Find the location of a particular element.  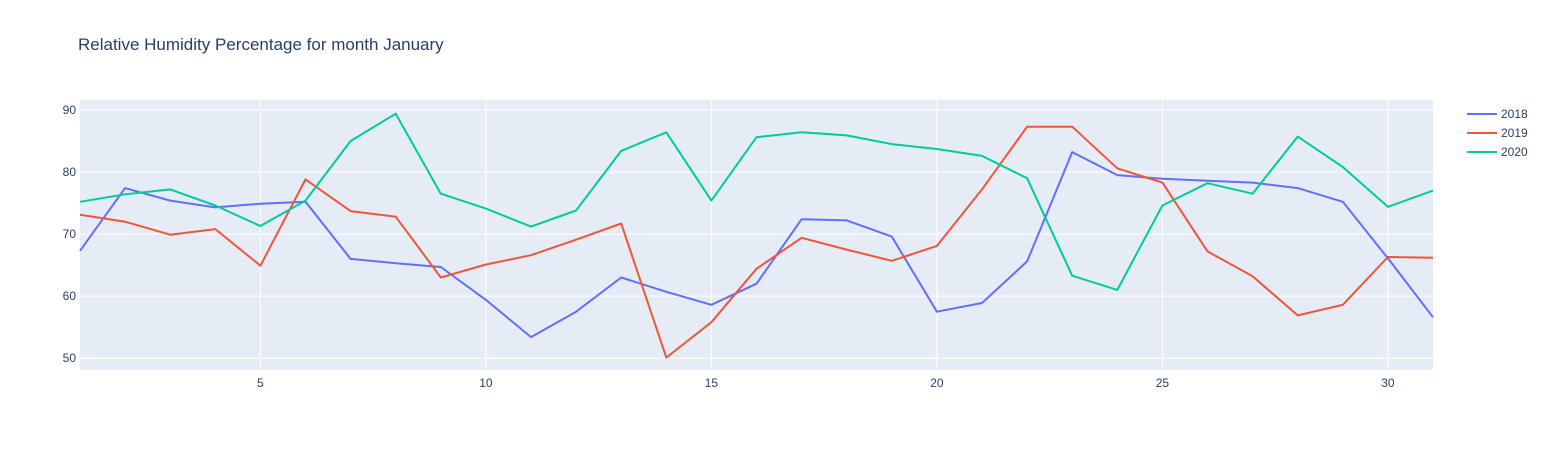

y-tick-label: 60 is located at coordinates (70, 296).